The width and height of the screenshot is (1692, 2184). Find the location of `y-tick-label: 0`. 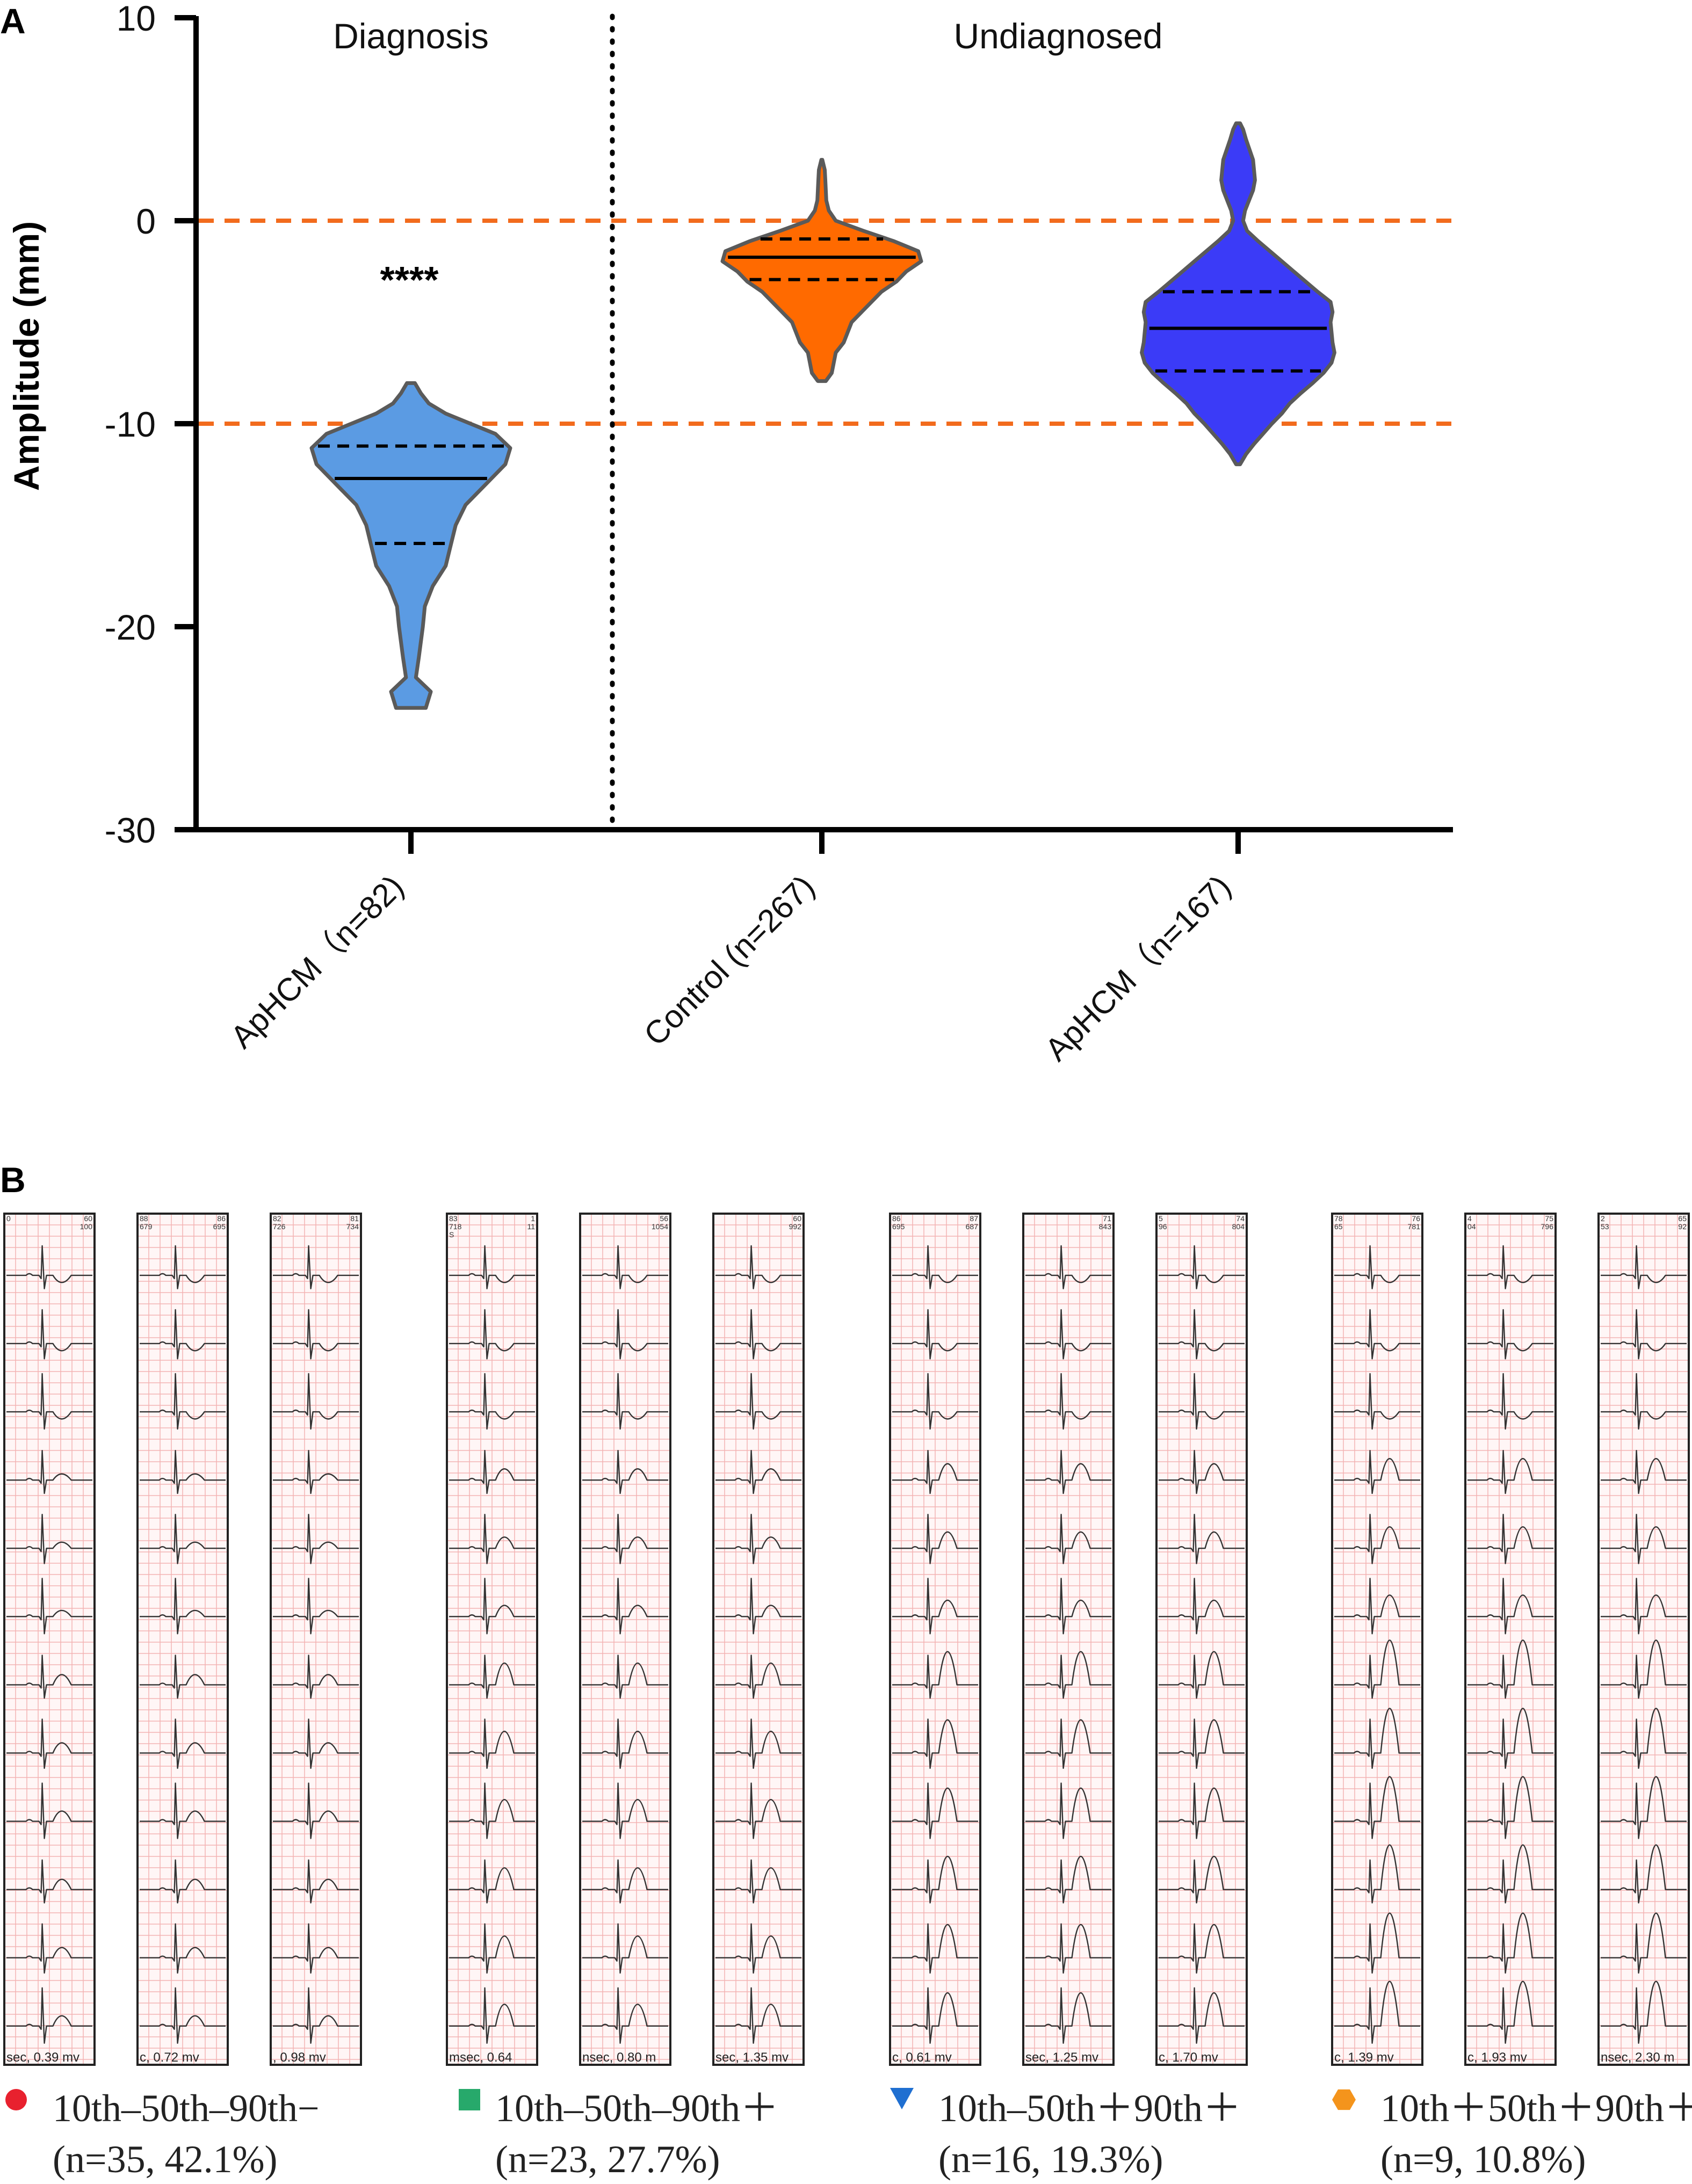

y-tick-label: 0 is located at coordinates (146, 221).